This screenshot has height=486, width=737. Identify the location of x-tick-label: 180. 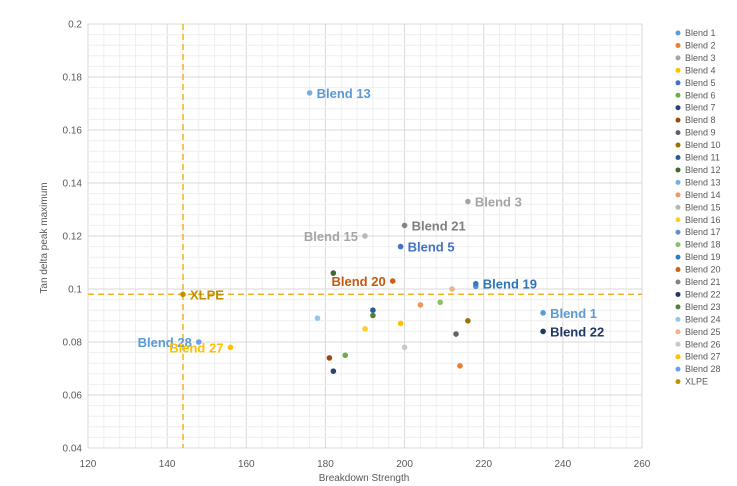
(325, 464).